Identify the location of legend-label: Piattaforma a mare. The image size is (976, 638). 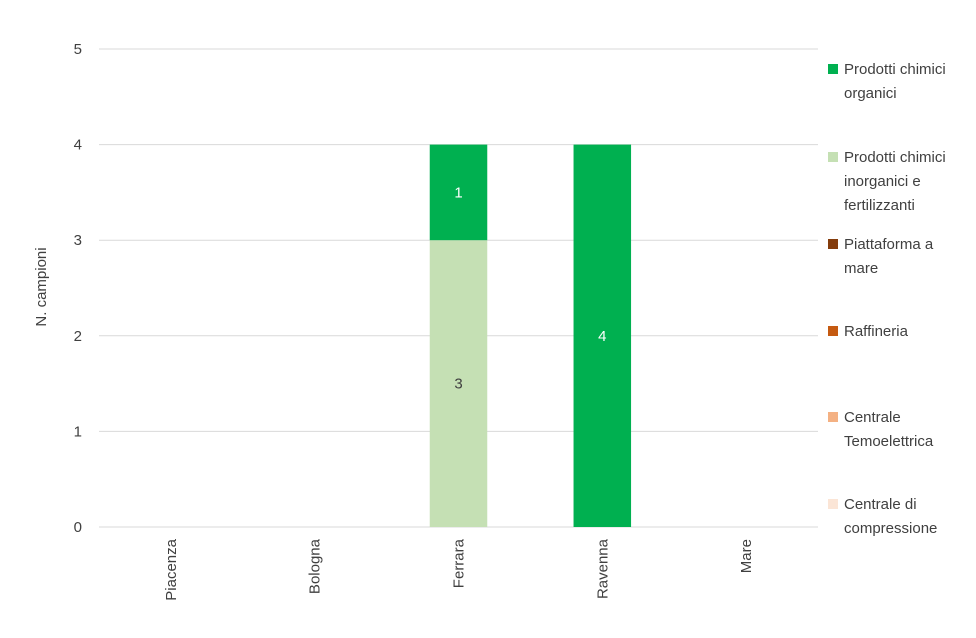
(908, 257).